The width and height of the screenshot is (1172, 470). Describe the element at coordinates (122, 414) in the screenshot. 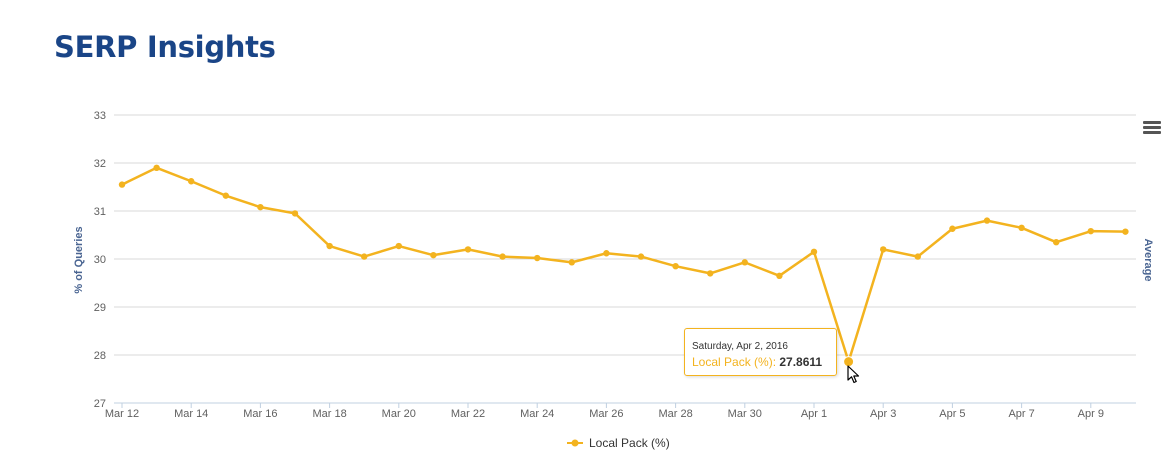

I see `x-tick-label: Mar 12` at that location.